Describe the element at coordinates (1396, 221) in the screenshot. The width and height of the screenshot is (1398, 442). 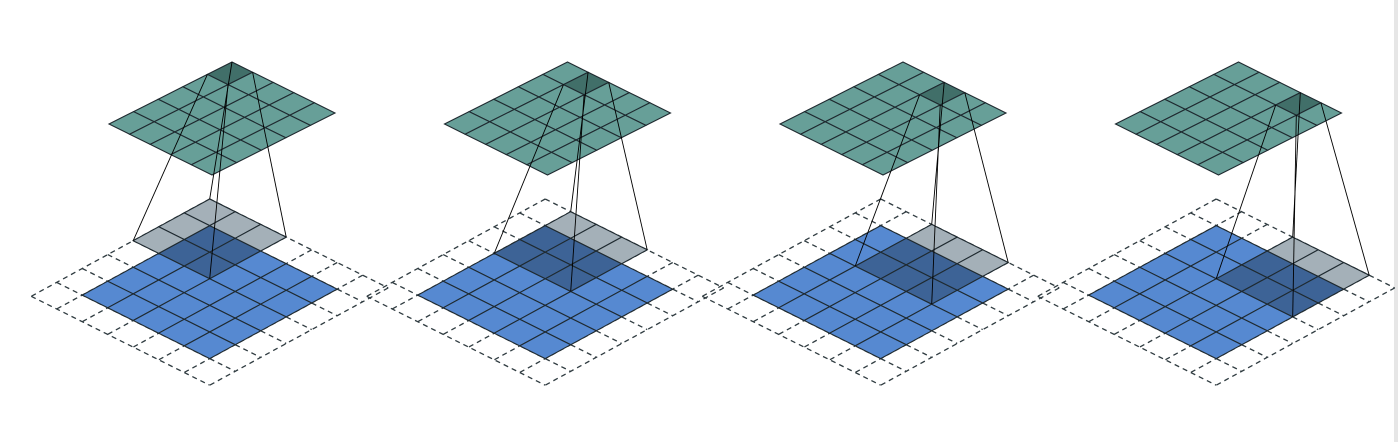
I see `right-edge-strip` at that location.